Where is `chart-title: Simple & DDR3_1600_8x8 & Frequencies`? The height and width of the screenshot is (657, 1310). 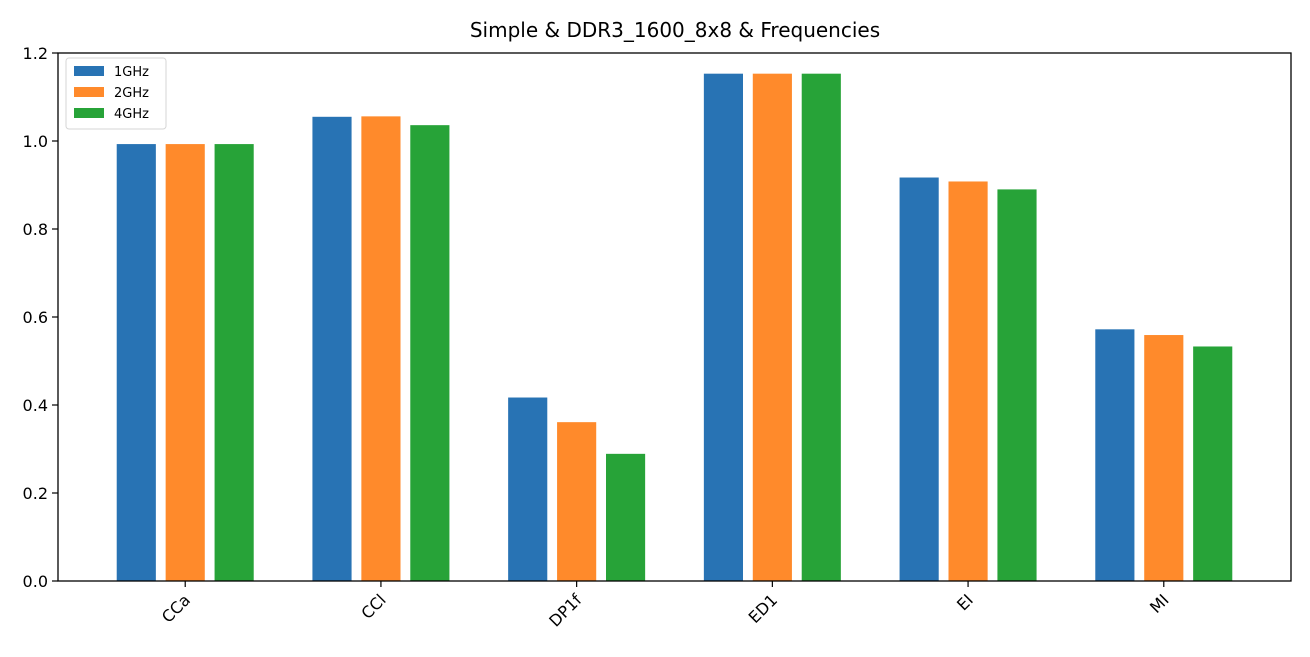
chart-title: Simple & DDR3_1600_8x8 & Frequencies is located at coordinates (675, 30).